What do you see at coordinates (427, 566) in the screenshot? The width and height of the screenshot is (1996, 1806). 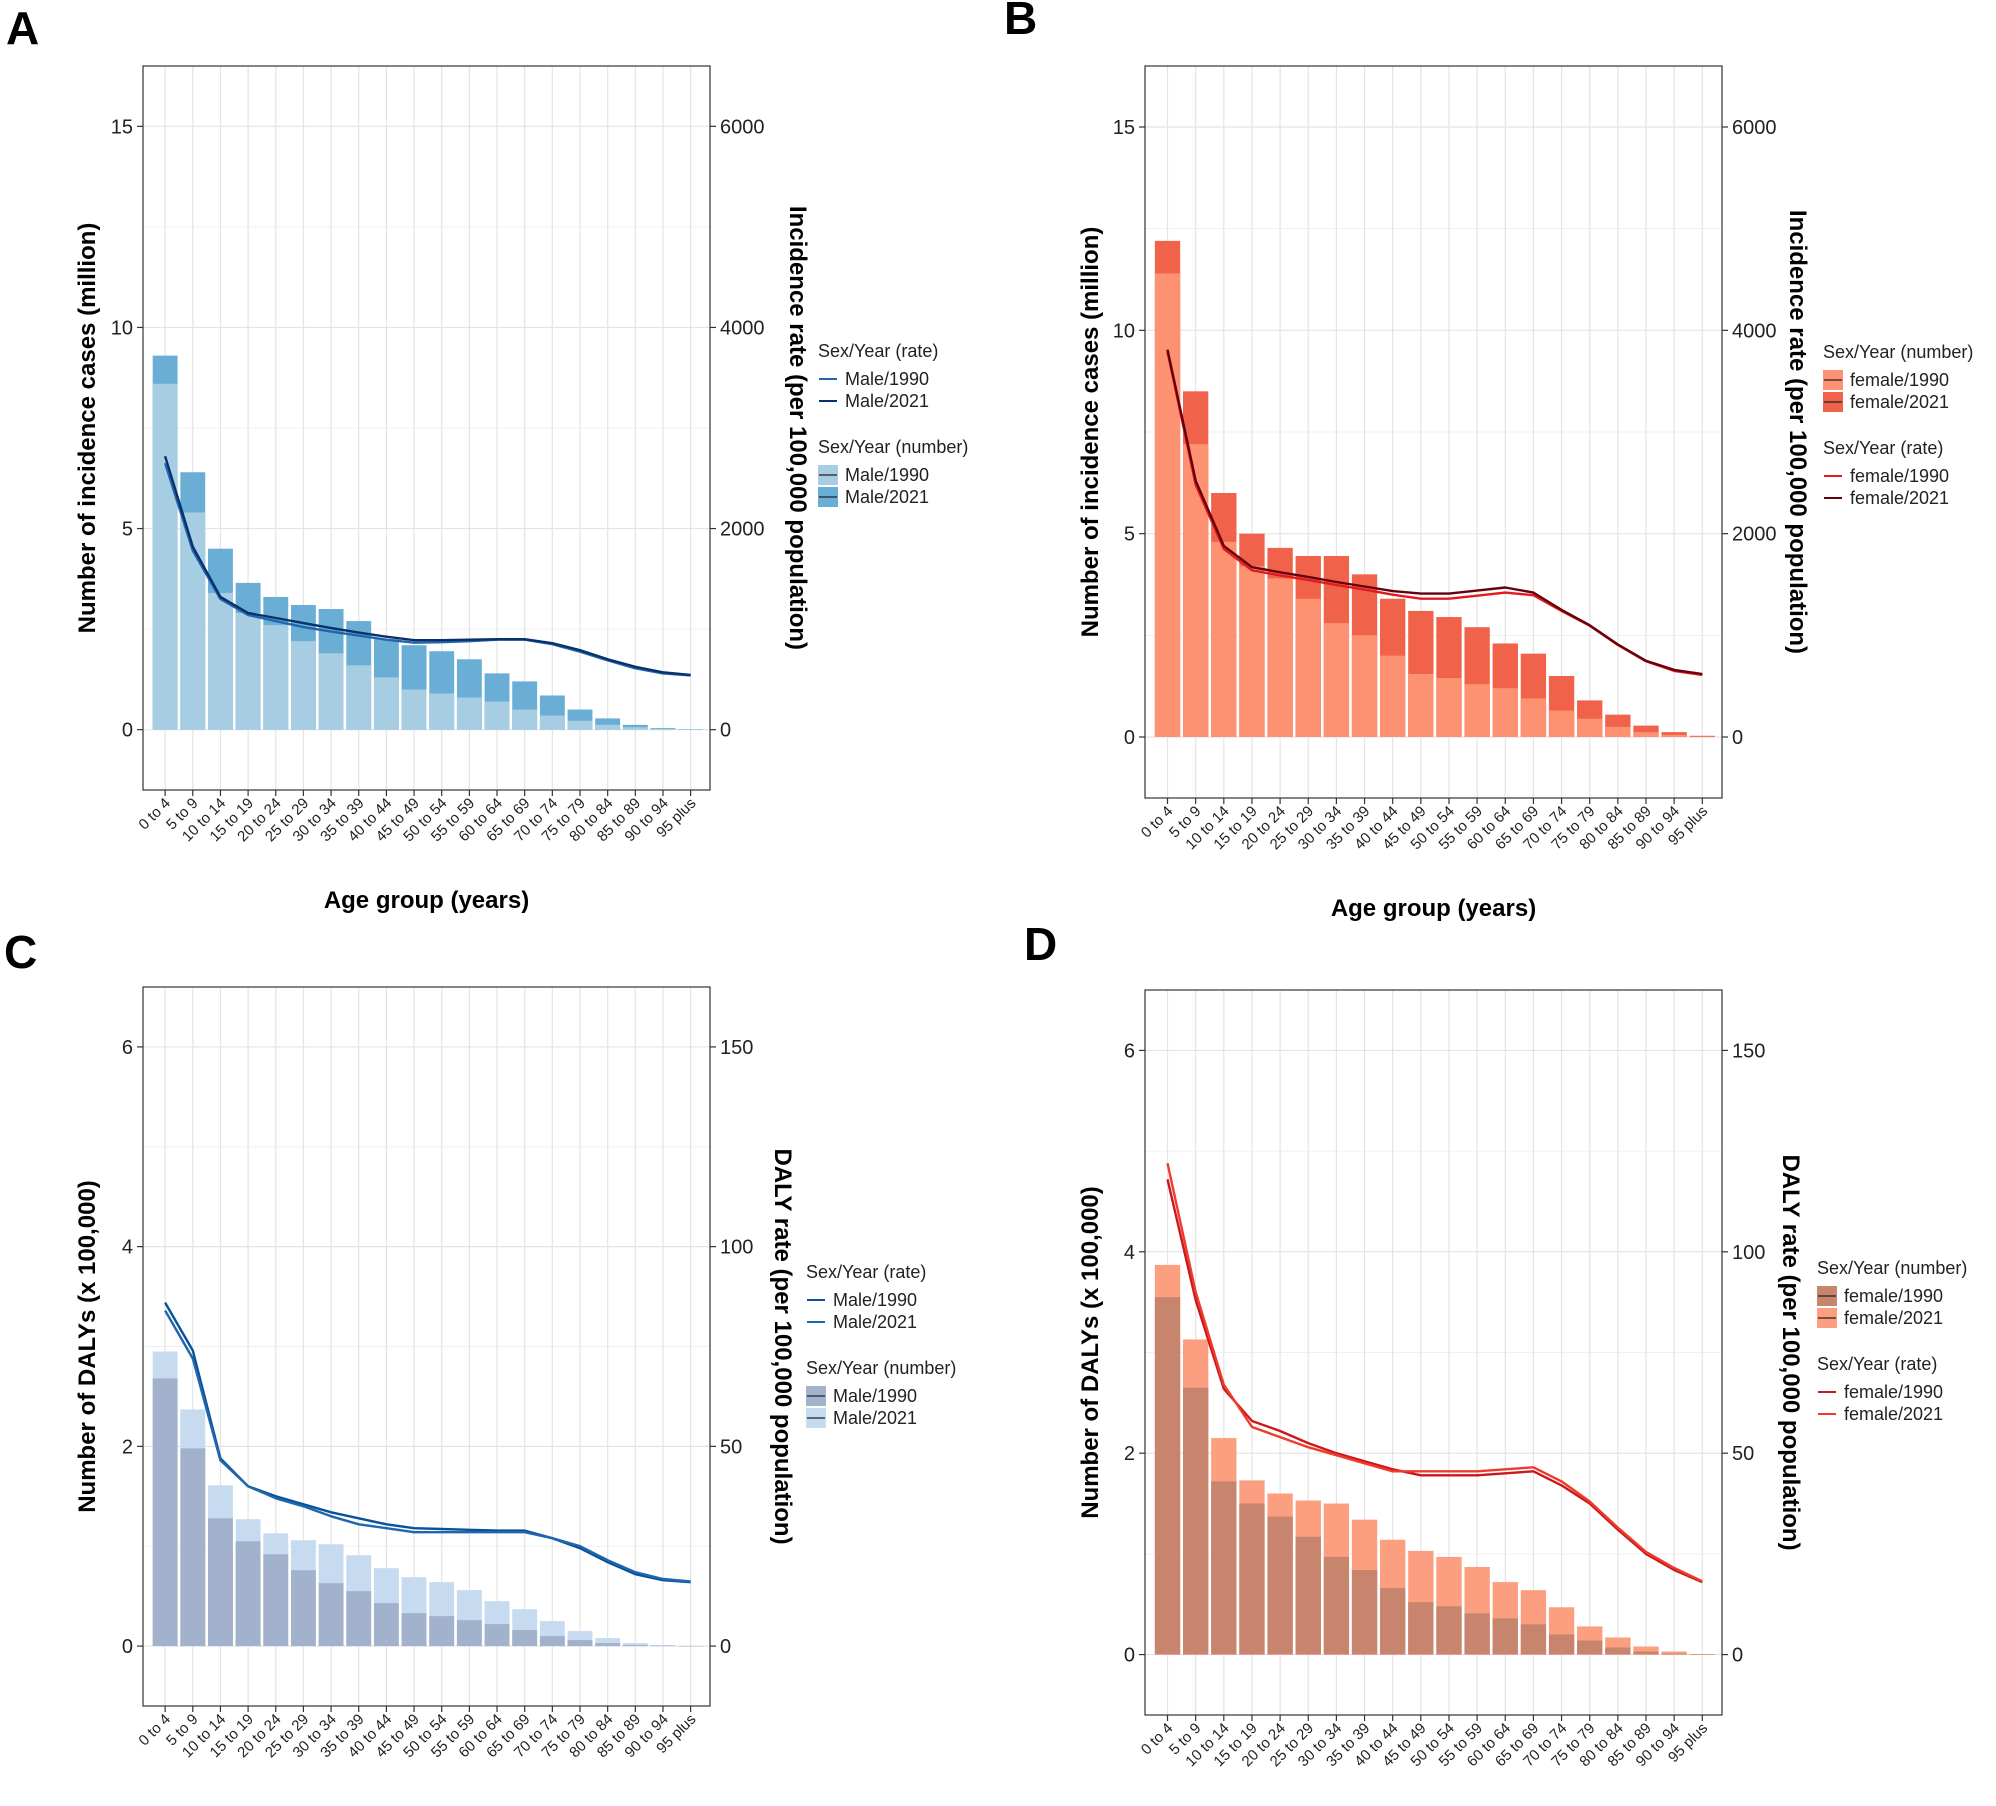 I see `panel-a-line-male-2021` at bounding box center [427, 566].